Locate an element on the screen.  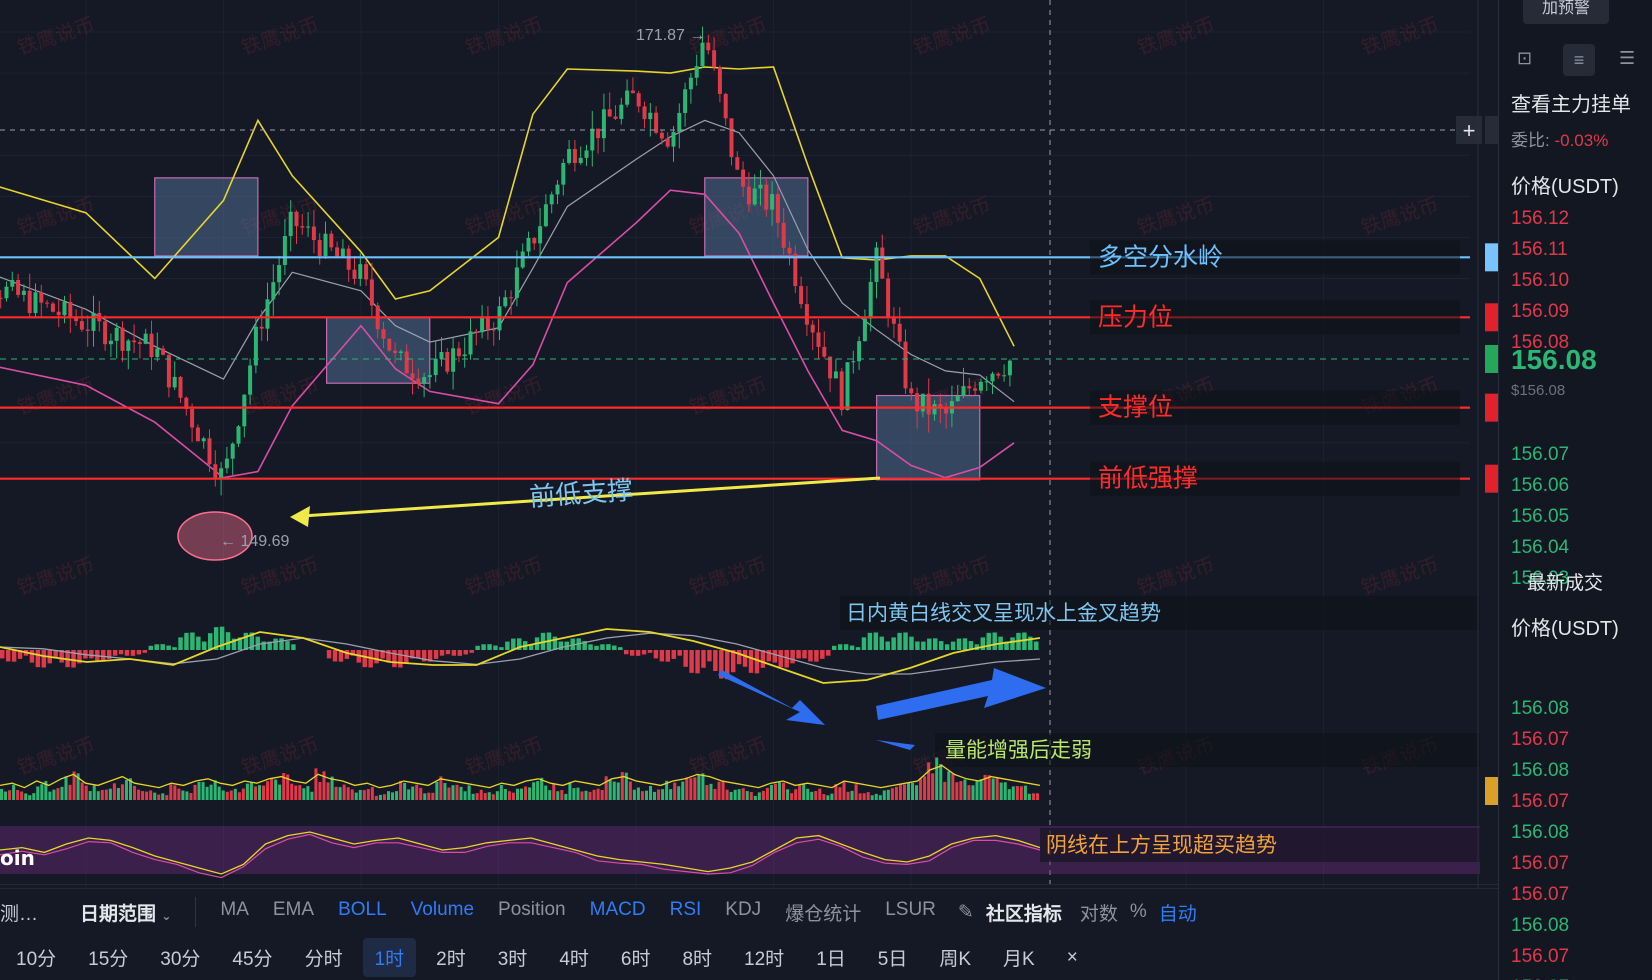
timeframe-bar: 10分 15分 30分 45分 分时 1时 2时 3时 4时 6时 8时 12时 1日 5日 周K 月K × is located at coordinates (749, 957).